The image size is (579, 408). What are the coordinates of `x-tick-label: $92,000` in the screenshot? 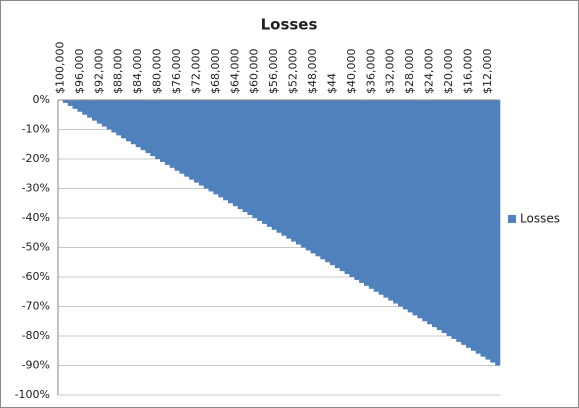 It's located at (98, 72).